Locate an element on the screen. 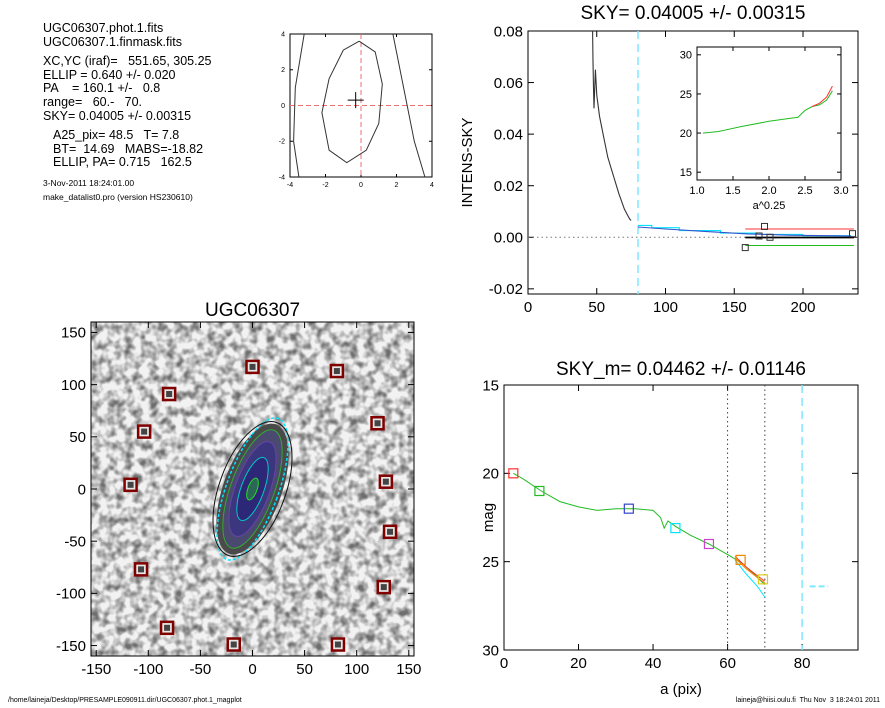 The height and width of the screenshot is (708, 885). date-text: 3-Nov-2011 18:24:01.00 is located at coordinates (89, 182).